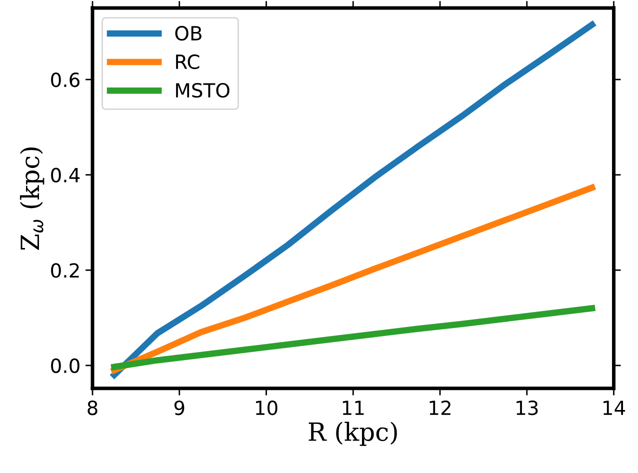  Describe the element at coordinates (615, 407) in the screenshot. I see `x-tick-label: 14` at that location.